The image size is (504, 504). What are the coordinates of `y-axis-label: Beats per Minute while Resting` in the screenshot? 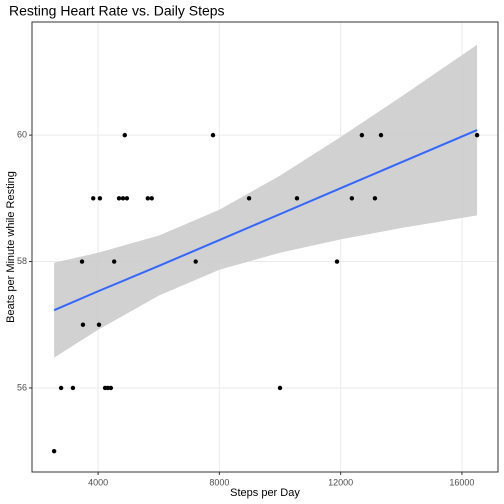 It's located at (11, 247).